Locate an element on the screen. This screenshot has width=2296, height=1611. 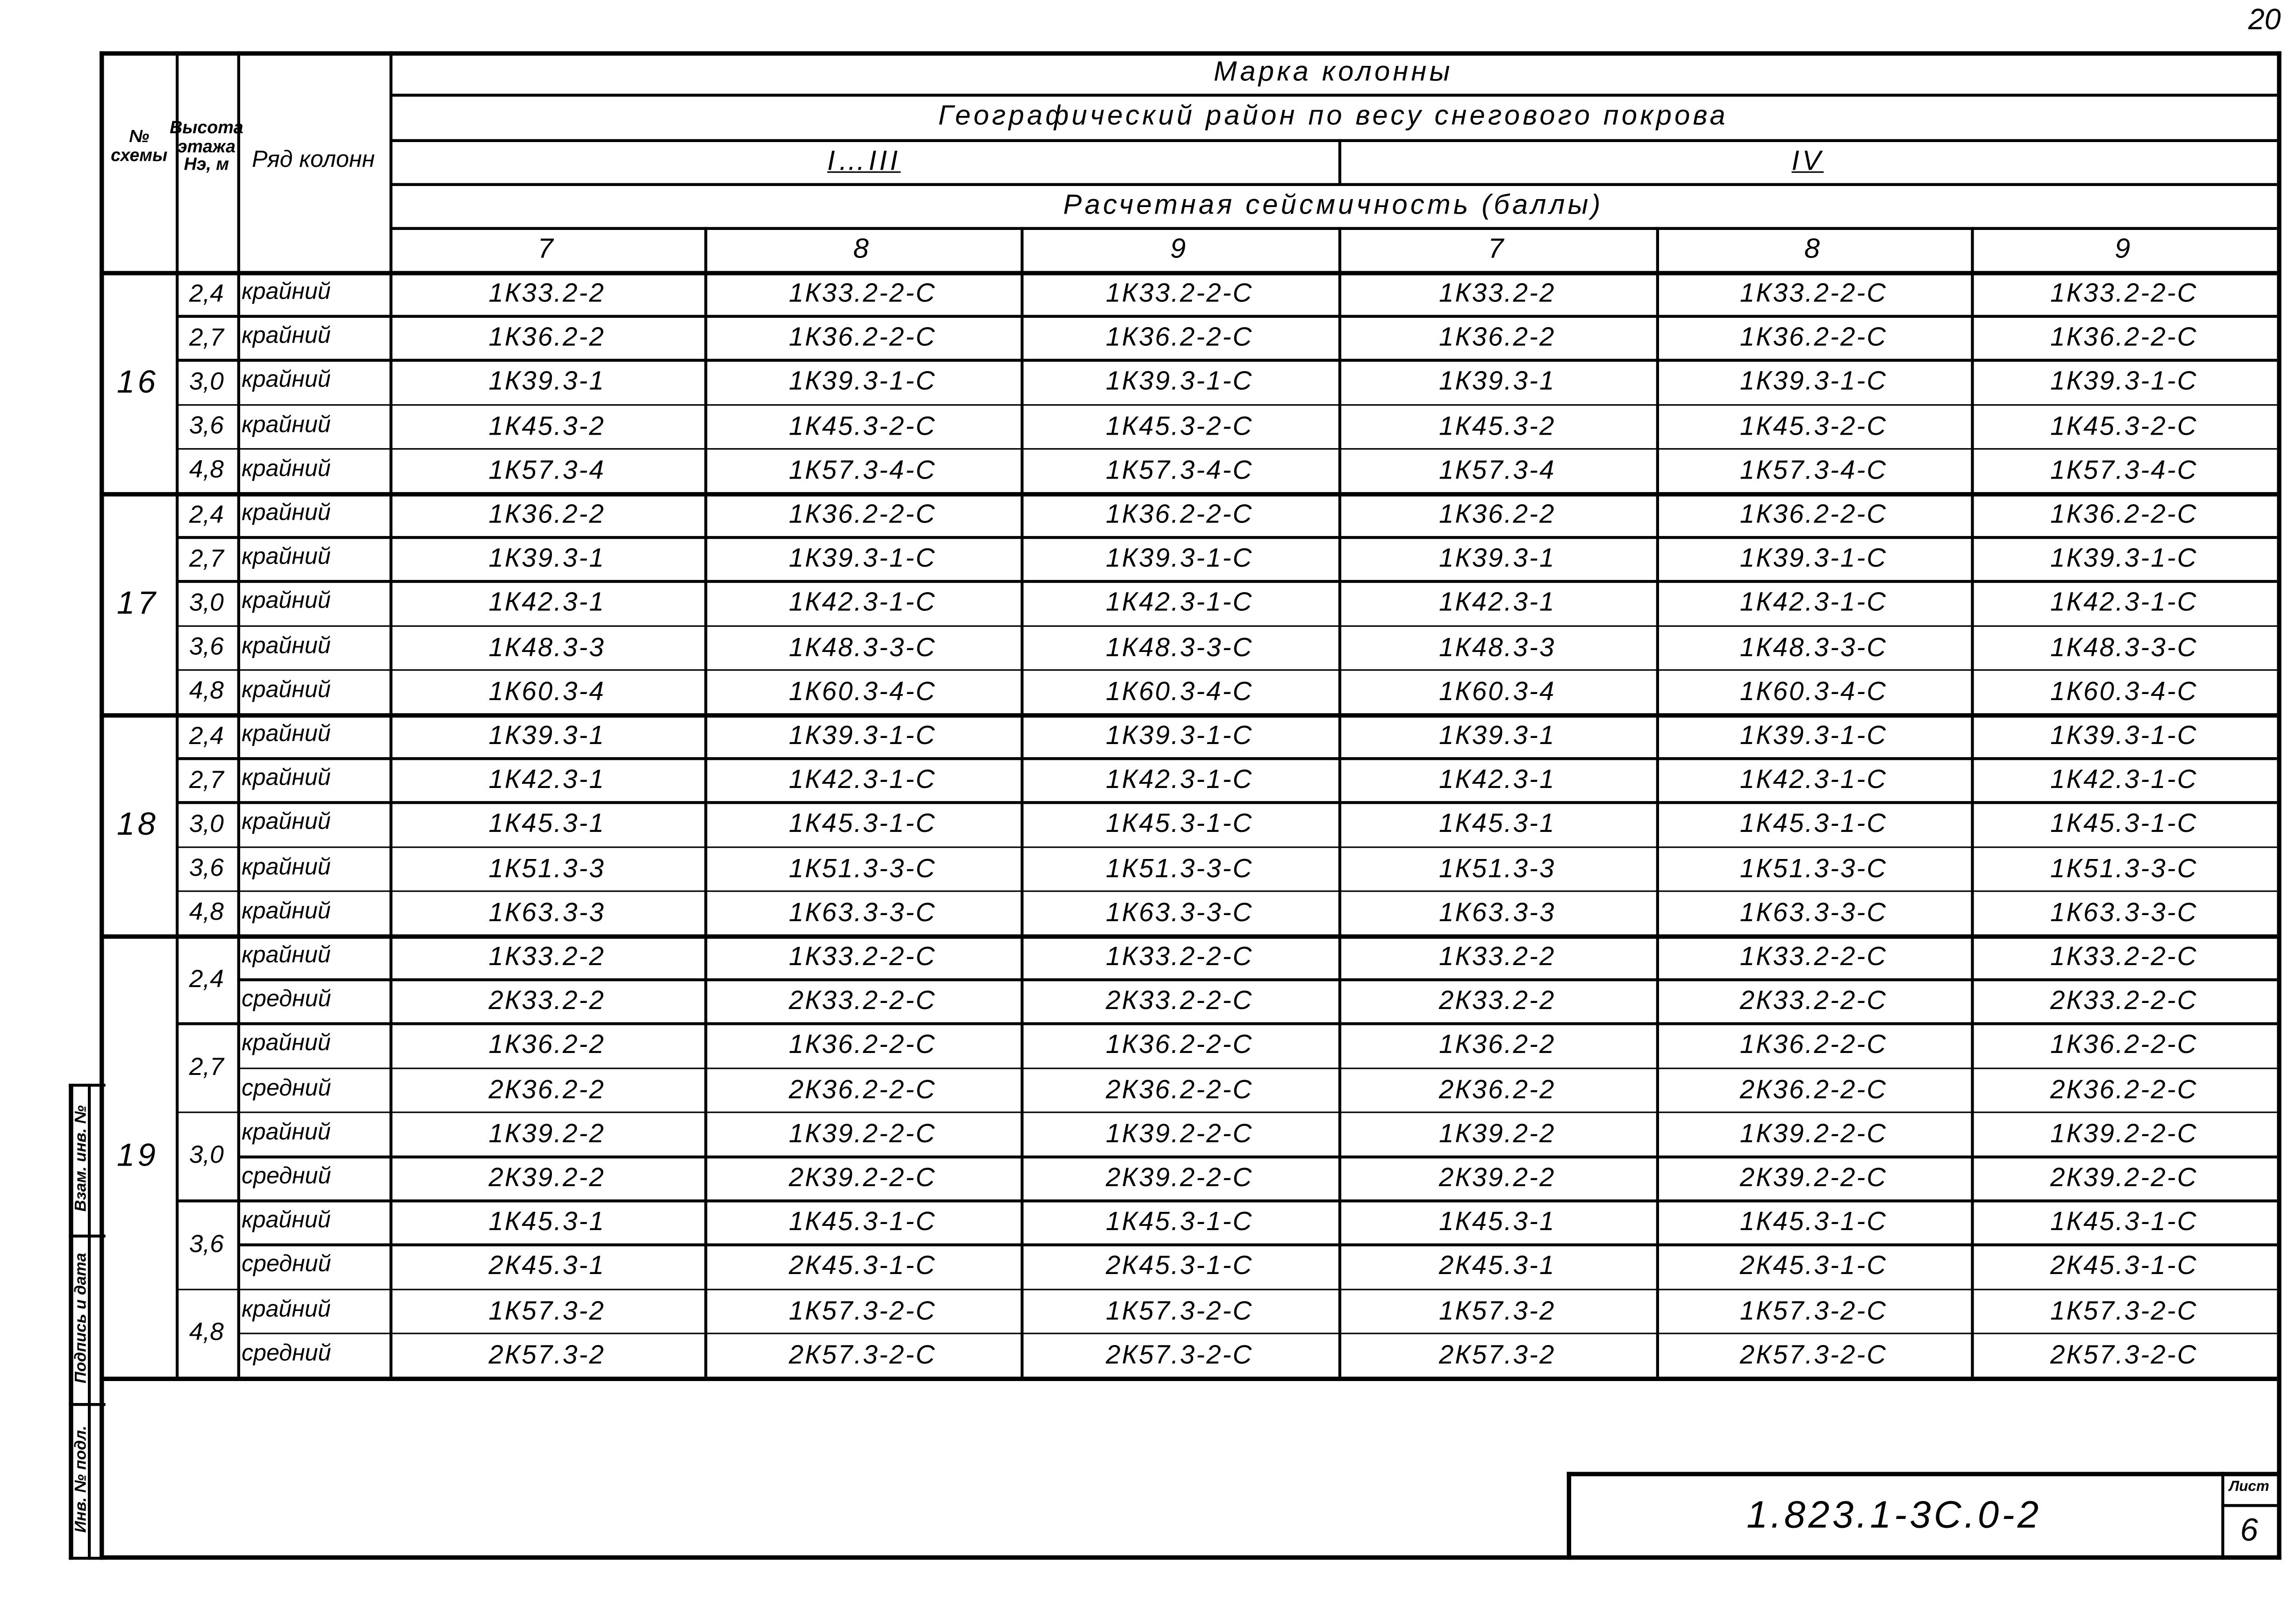
column-mark: 1К33.2-2-С is located at coordinates (1179, 293).